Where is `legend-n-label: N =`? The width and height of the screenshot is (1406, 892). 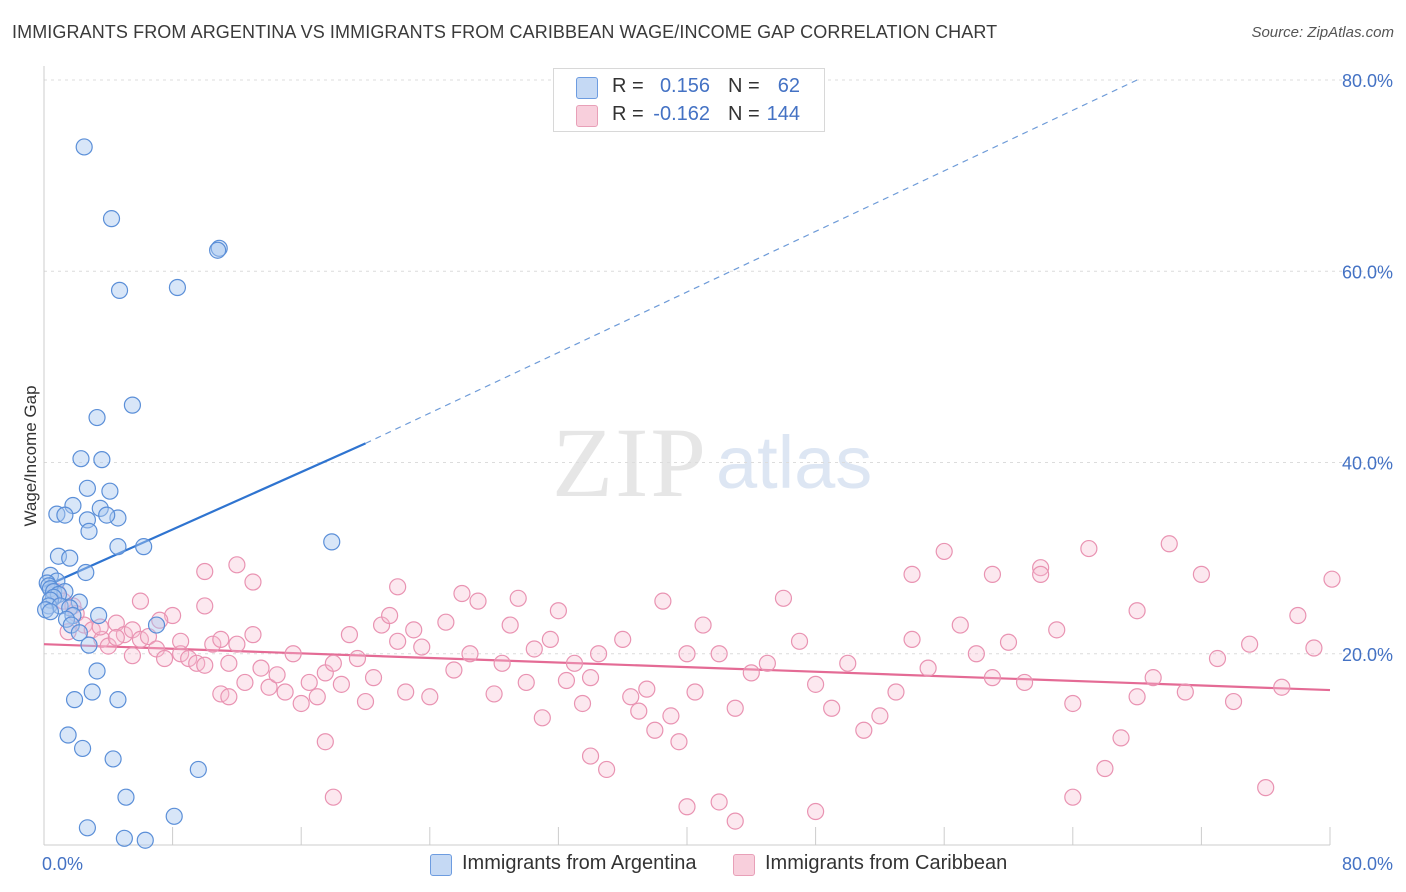
legend-n-label: N = is located at coordinates (744, 86).